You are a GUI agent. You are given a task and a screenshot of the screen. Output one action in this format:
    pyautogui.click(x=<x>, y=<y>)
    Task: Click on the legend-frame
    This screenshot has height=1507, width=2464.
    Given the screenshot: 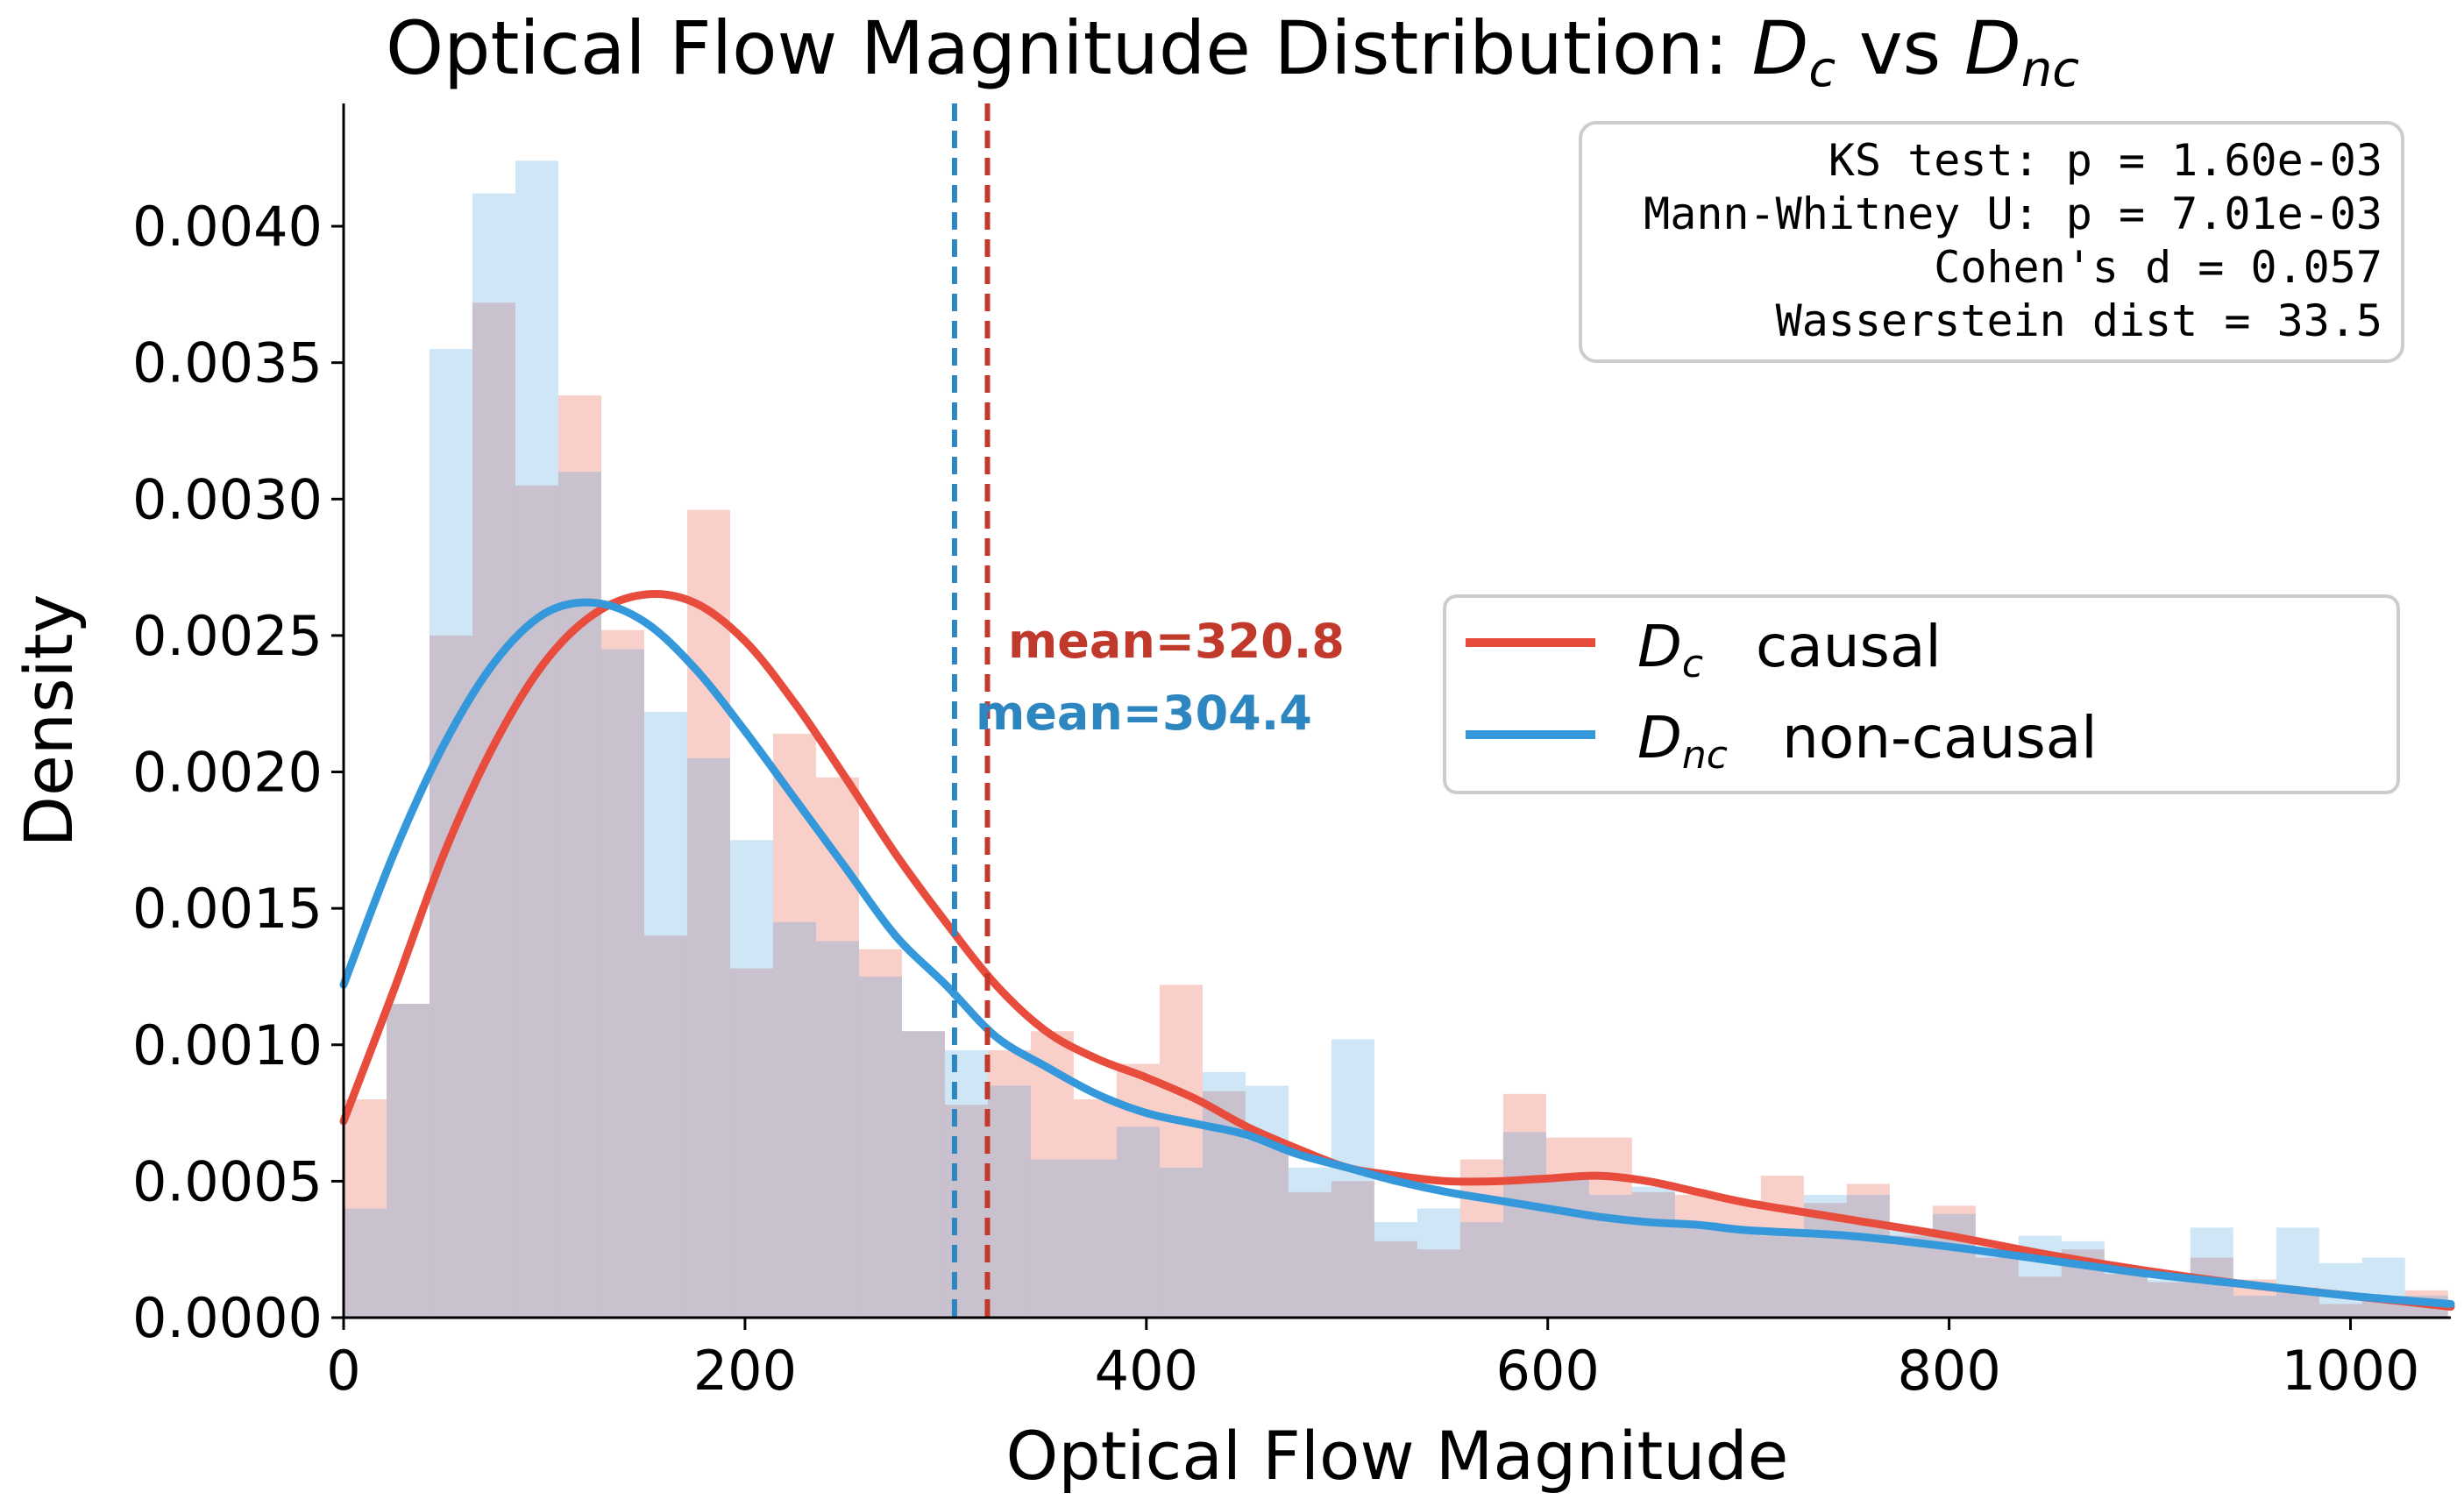 What is the action you would take?
    pyautogui.click(x=1921, y=694)
    